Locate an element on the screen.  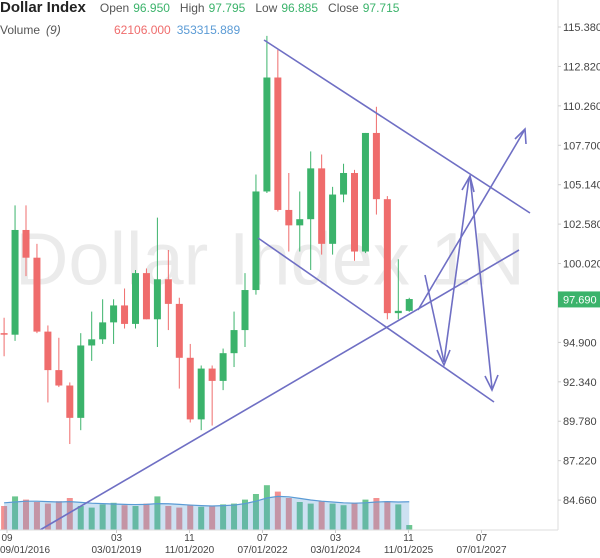
legend-label: Close is located at coordinates (343, 8).